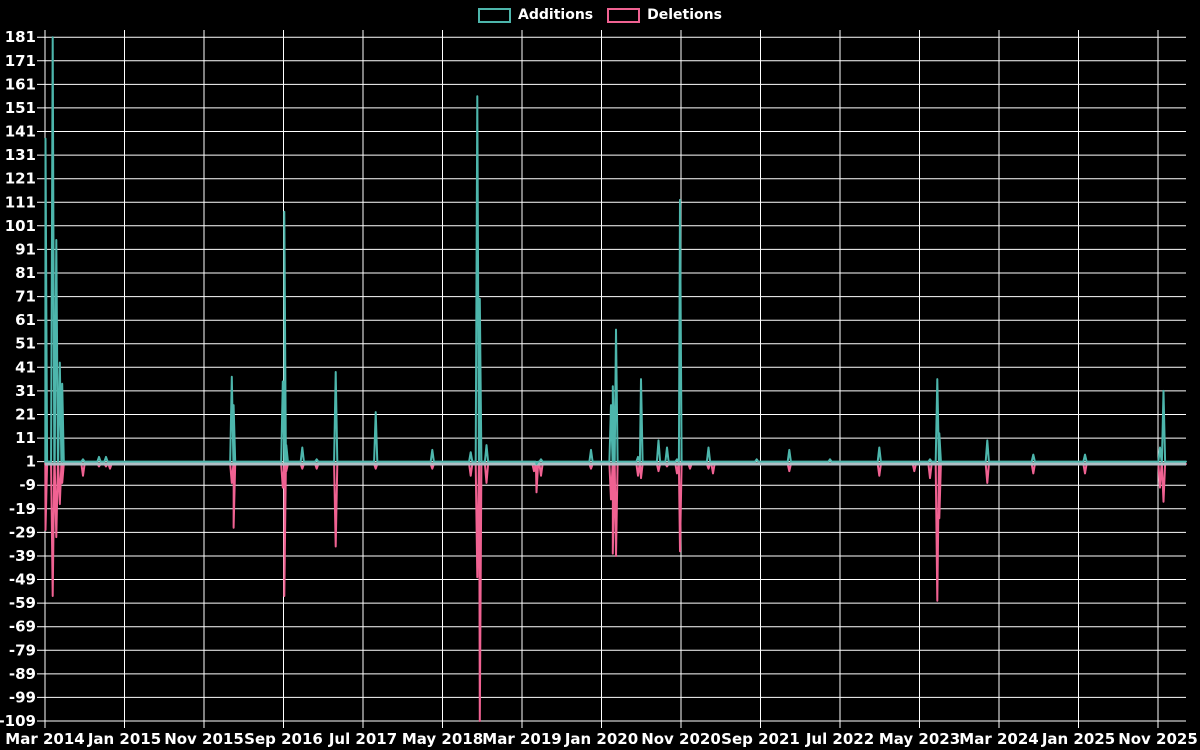 The image size is (1200, 750). Describe the element at coordinates (20, 202) in the screenshot. I see `svg-text: 111` at that location.